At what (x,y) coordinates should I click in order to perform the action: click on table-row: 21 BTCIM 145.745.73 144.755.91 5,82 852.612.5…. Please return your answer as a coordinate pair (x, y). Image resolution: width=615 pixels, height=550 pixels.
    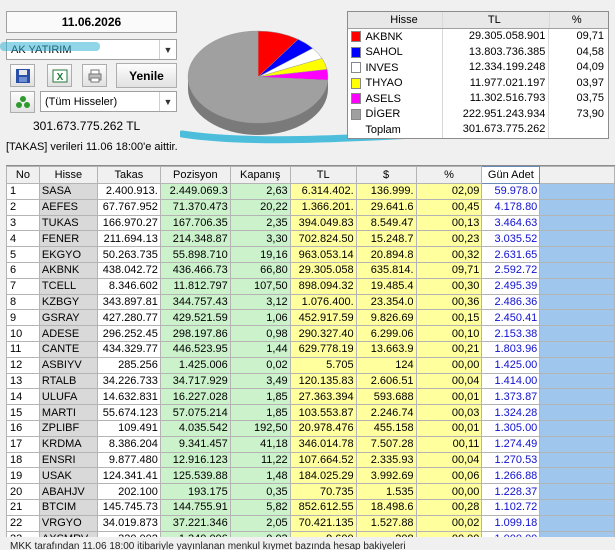
    Looking at the image, I should click on (310, 507).